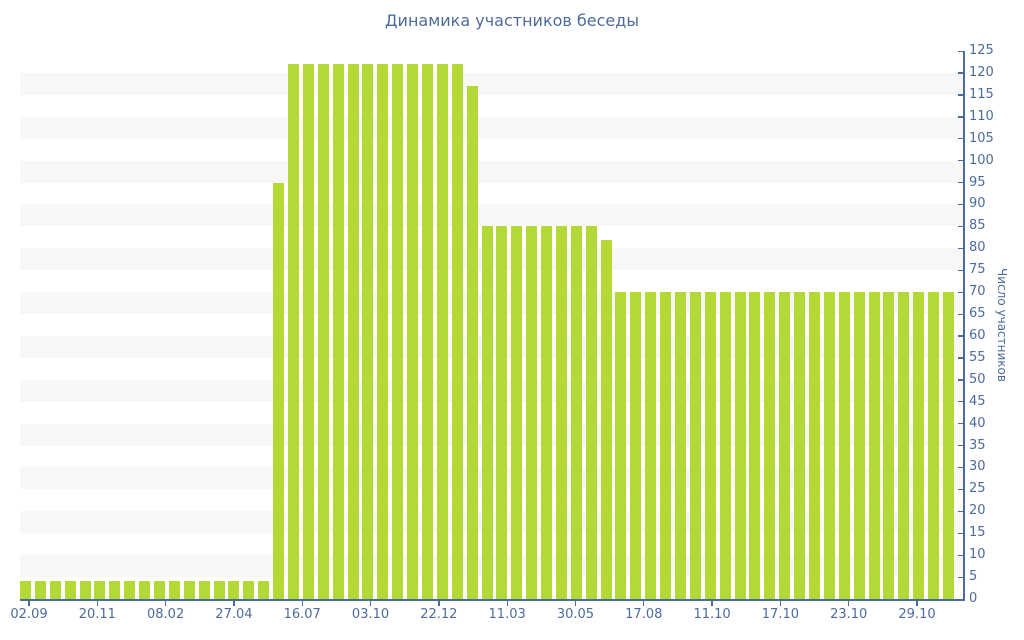  I want to click on y-axis-tick-label: 70, so click(977, 292).